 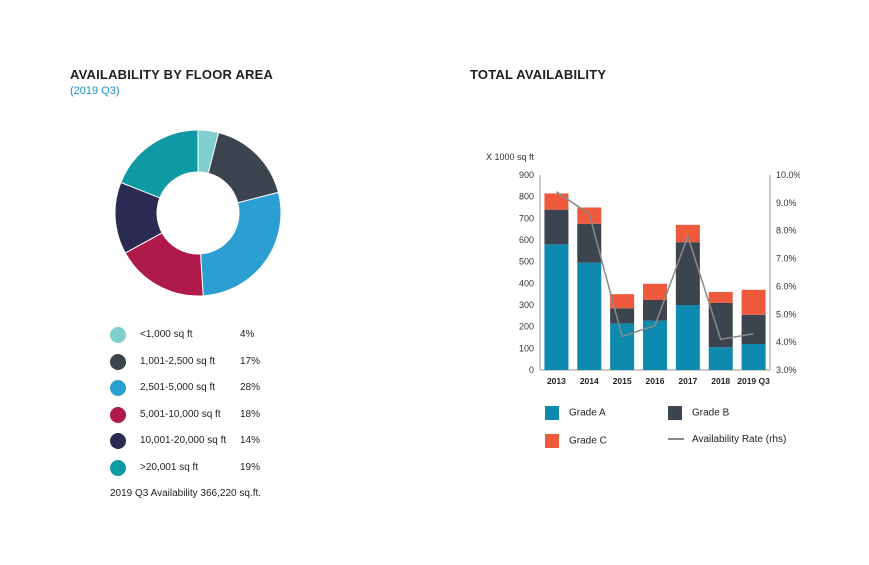 I want to click on bar-grade-b-2013, so click(x=556, y=227).